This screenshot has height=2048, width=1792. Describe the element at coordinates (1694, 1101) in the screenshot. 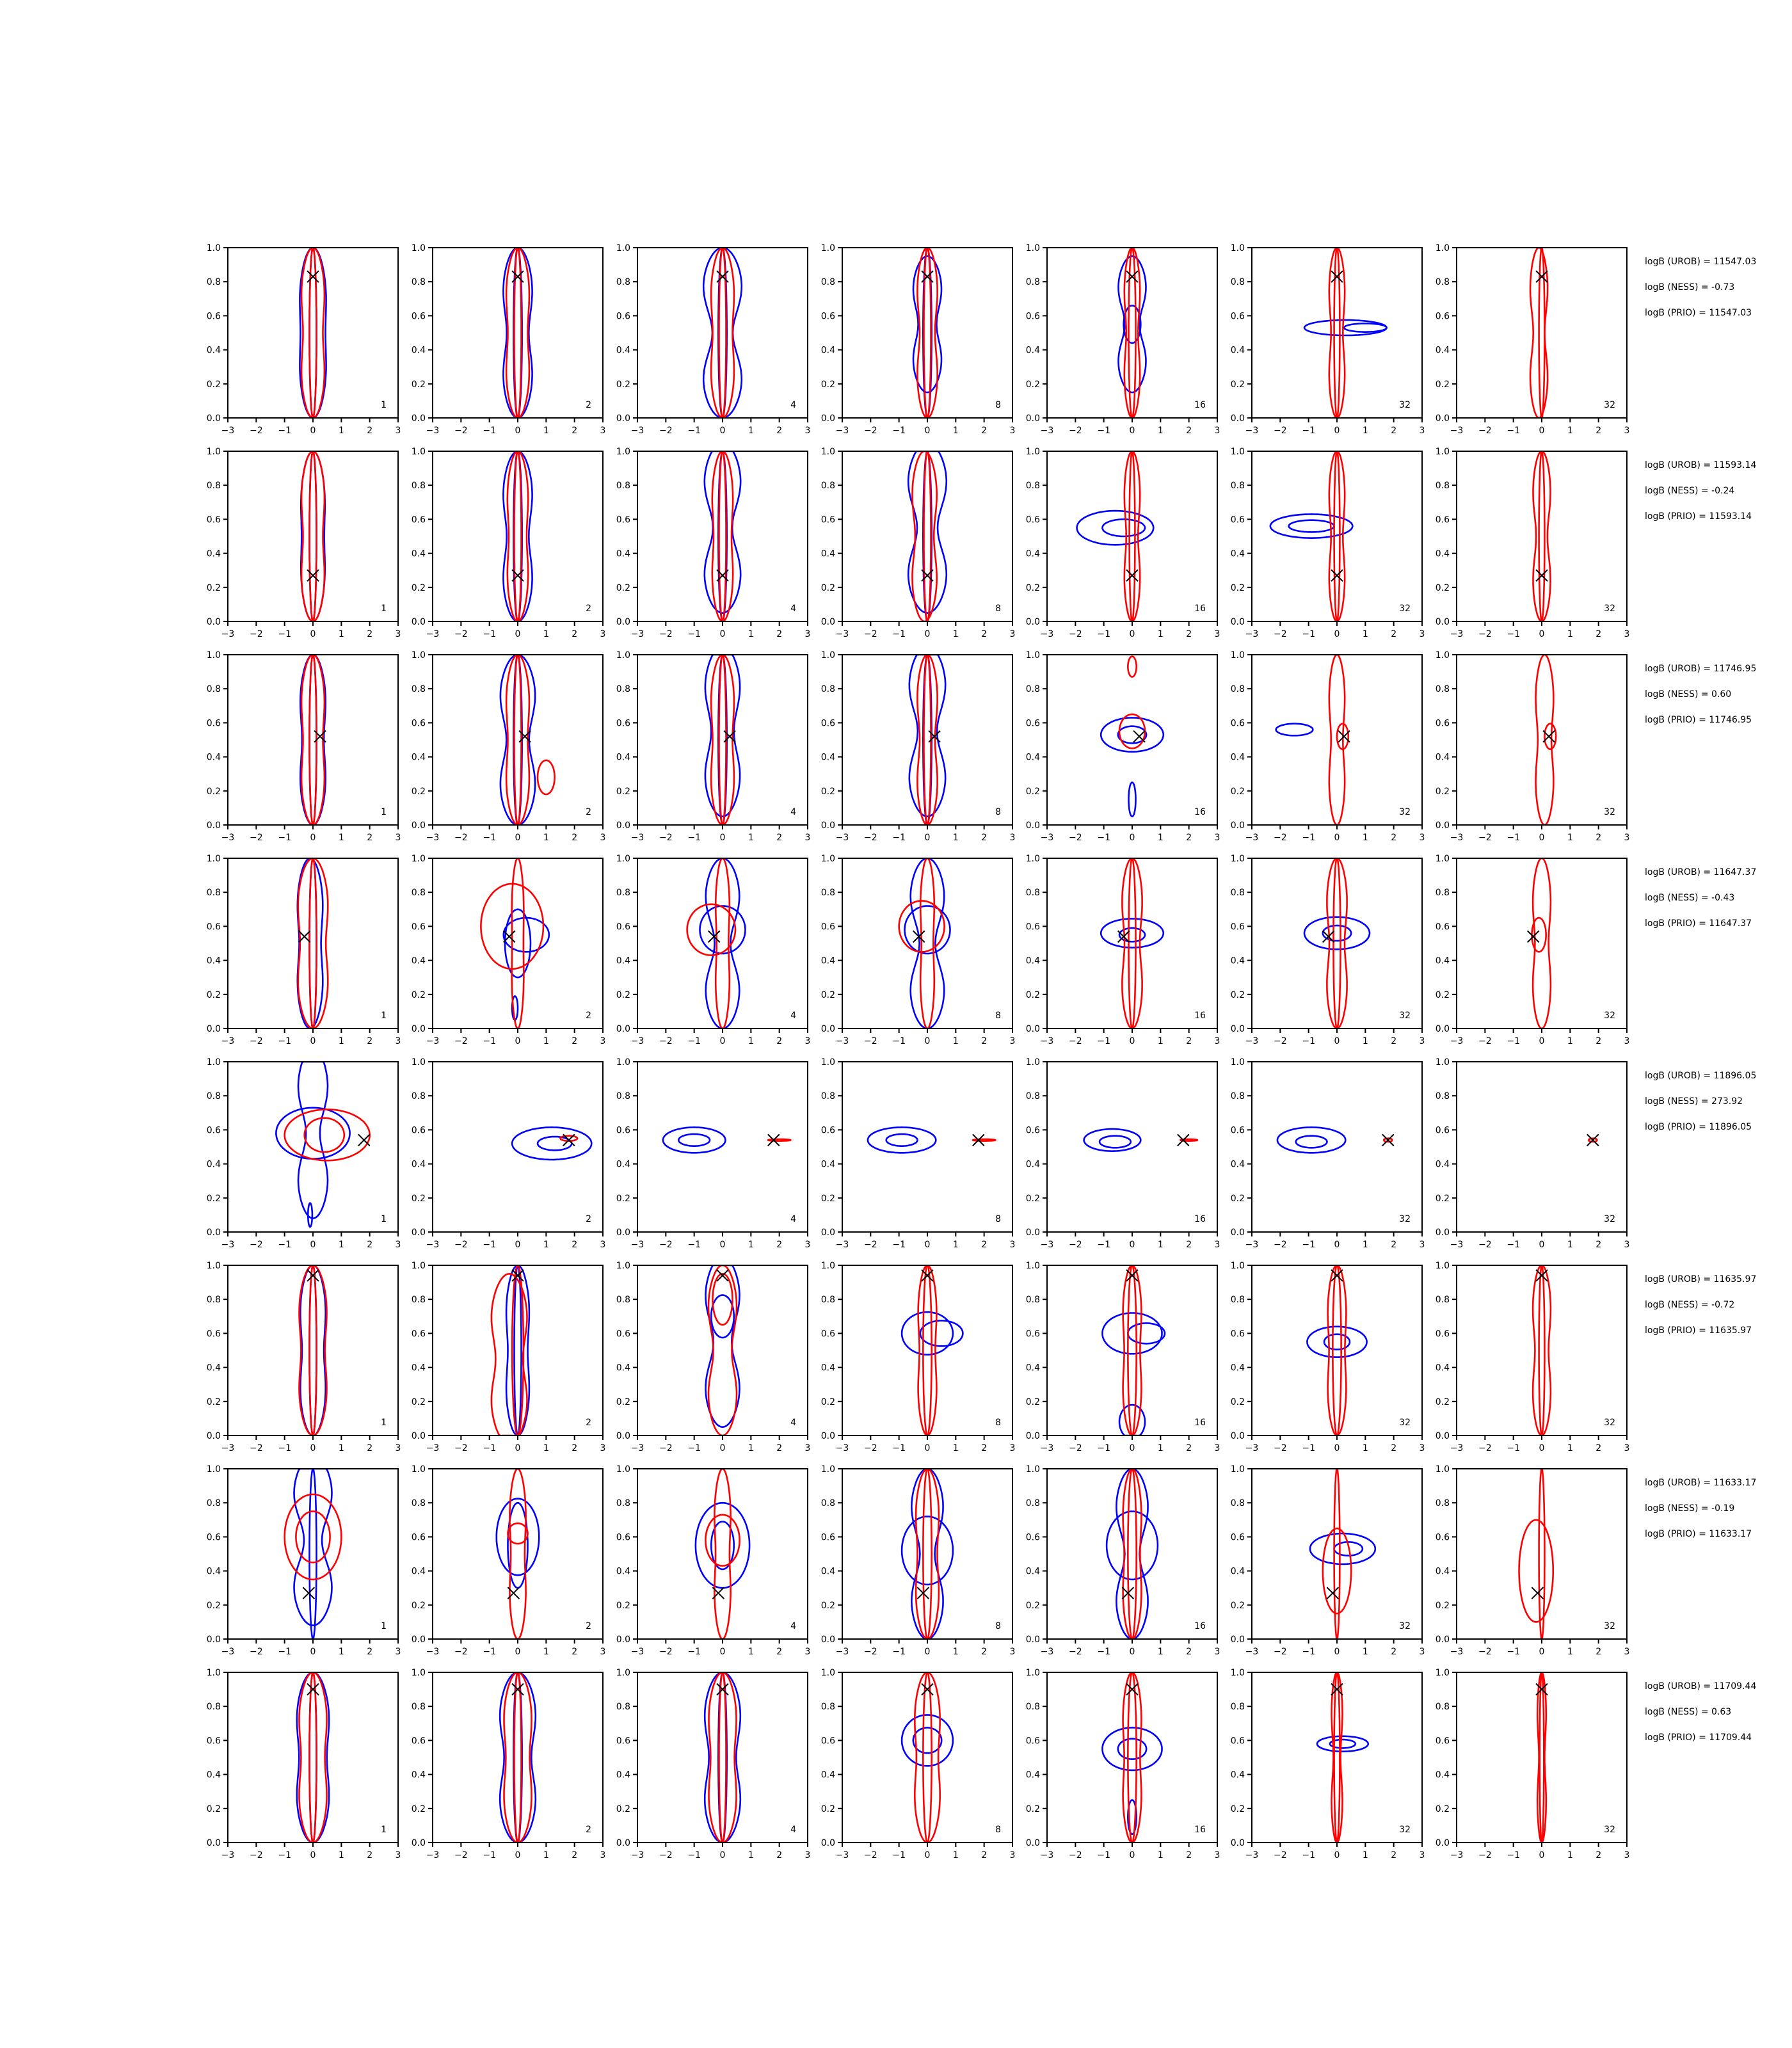

I see `logb-ness-text: logB (NESS) = 273.92` at that location.